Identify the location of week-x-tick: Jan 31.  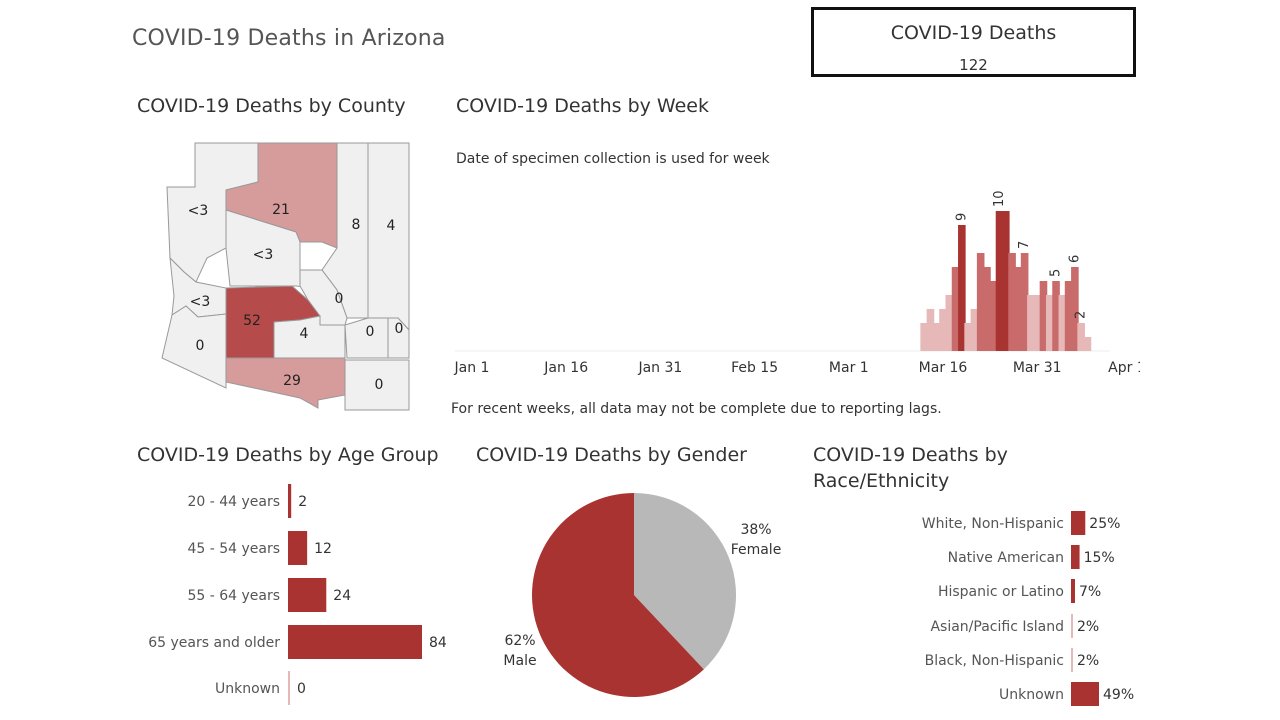
(659, 368).